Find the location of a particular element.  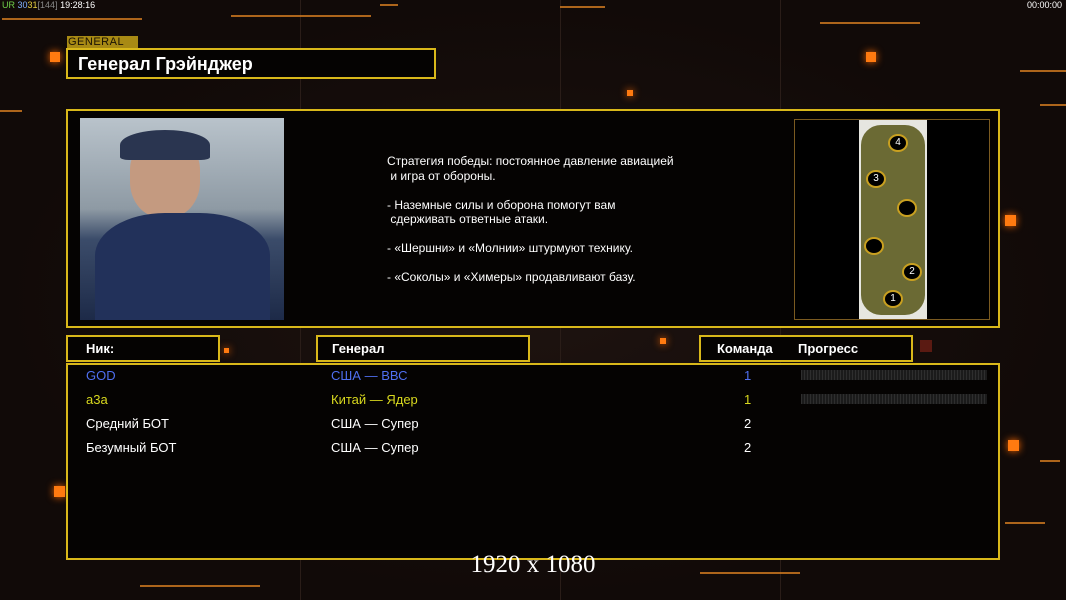

clock: 19:28:16 is located at coordinates (78, 5).